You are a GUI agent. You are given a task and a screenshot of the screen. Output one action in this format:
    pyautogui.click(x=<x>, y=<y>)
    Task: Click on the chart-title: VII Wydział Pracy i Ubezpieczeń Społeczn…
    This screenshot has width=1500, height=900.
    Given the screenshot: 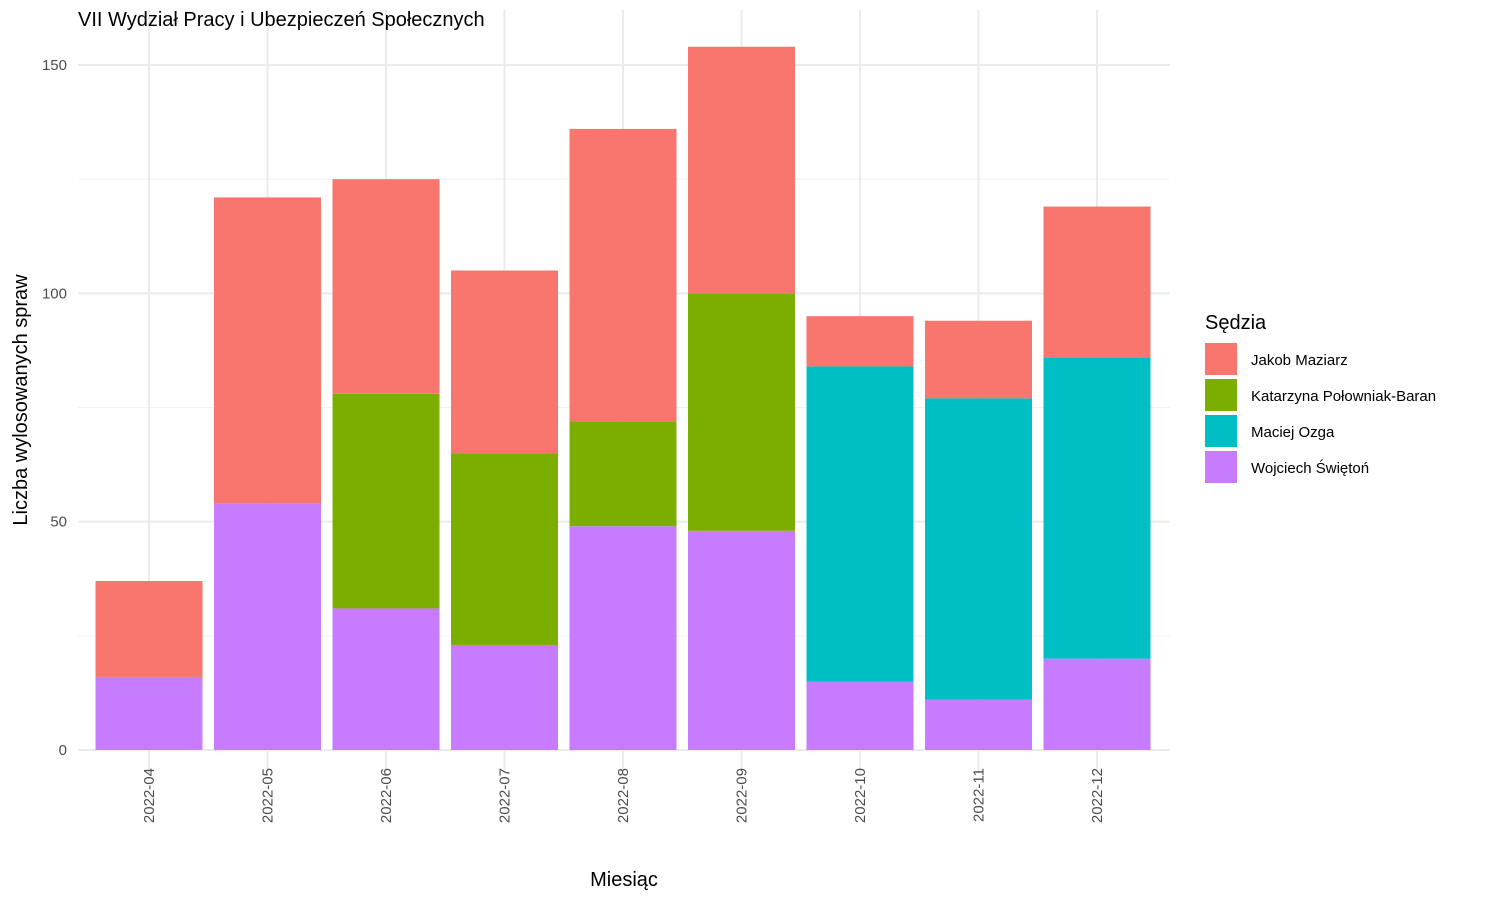 What is the action you would take?
    pyautogui.click(x=281, y=20)
    